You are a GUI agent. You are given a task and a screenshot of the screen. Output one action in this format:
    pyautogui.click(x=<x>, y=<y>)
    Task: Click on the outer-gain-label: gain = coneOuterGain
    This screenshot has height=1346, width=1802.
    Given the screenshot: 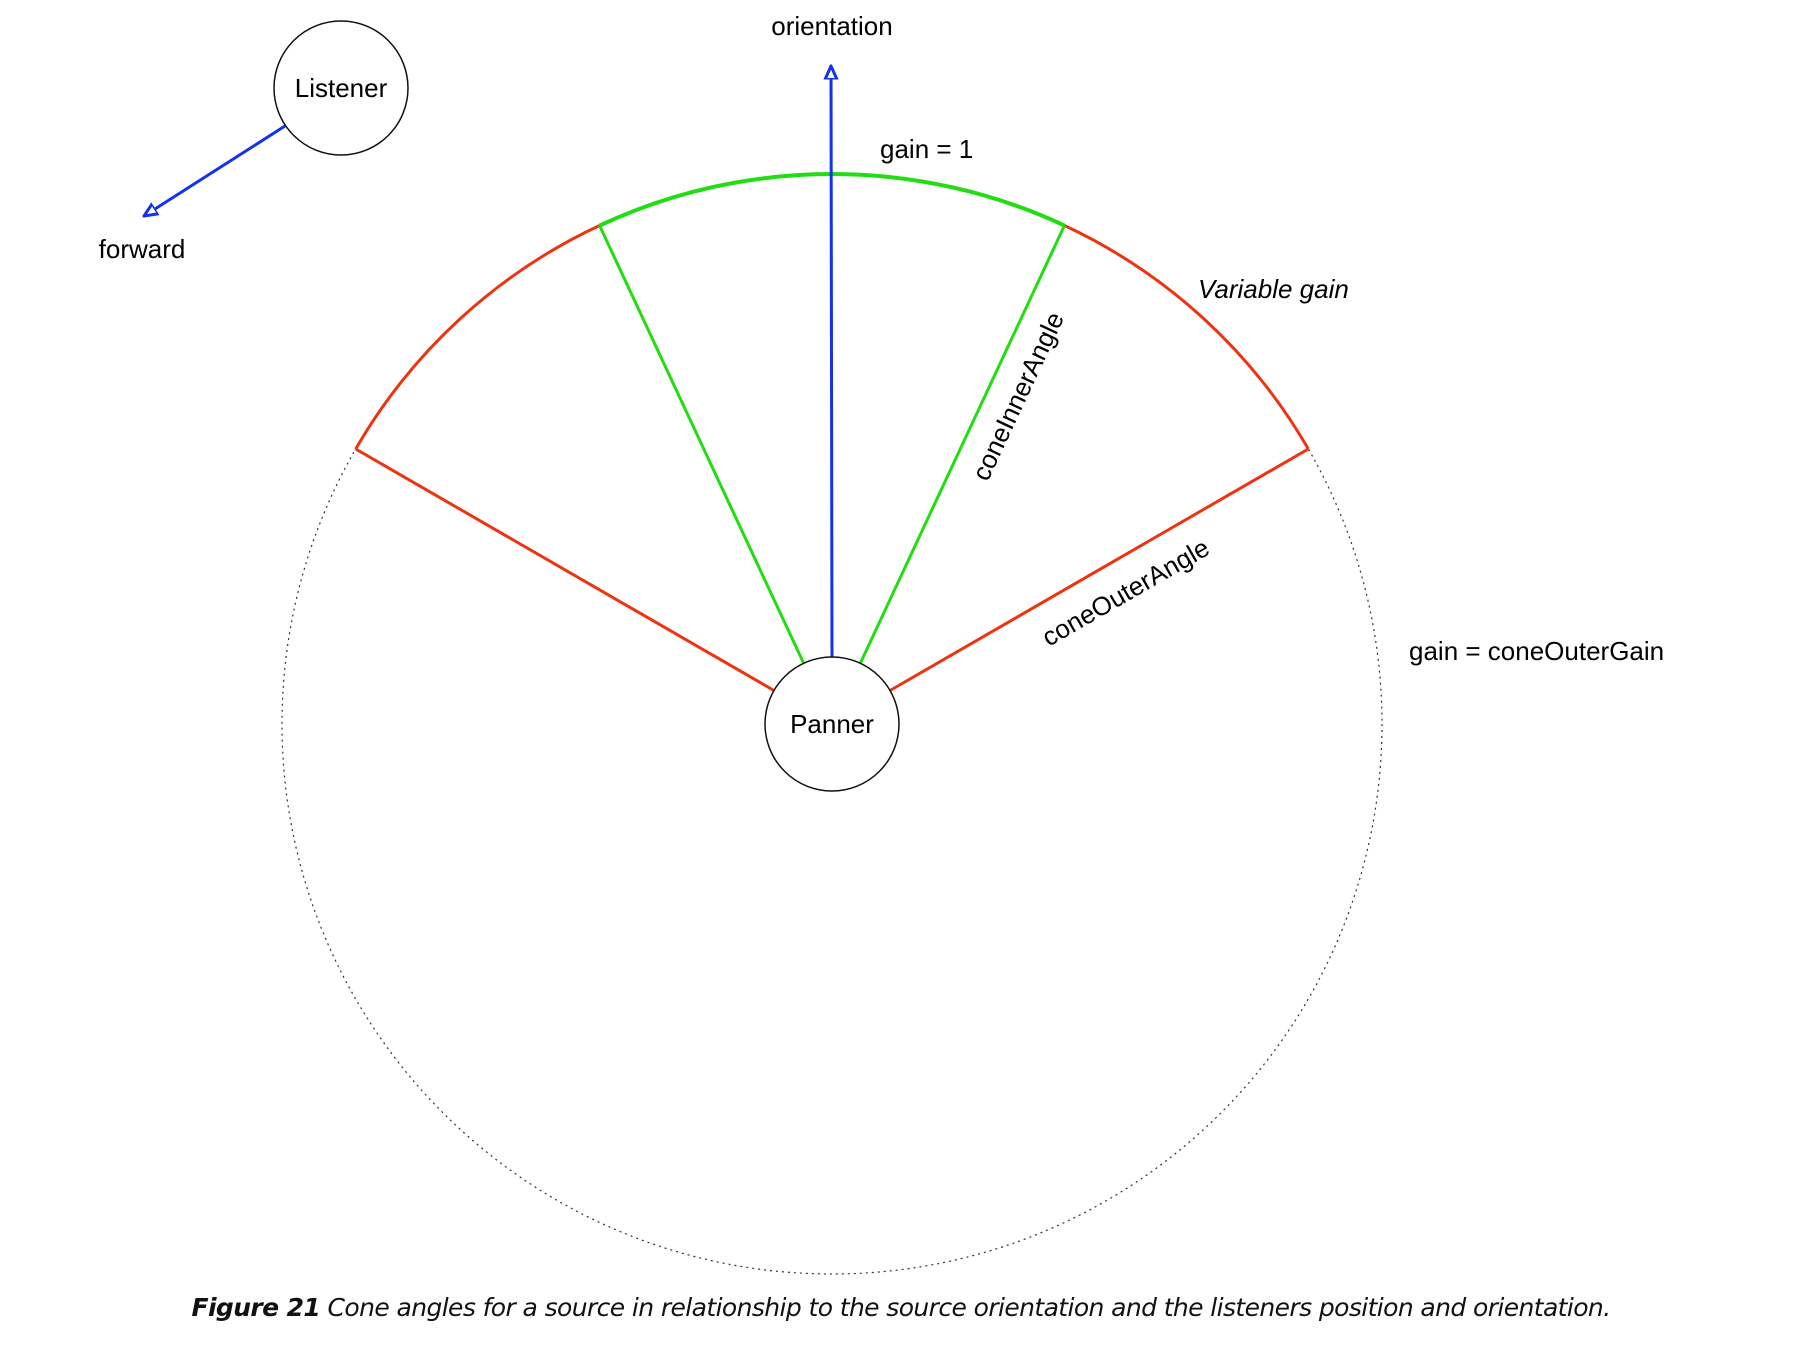 What is the action you would take?
    pyautogui.click(x=1536, y=651)
    